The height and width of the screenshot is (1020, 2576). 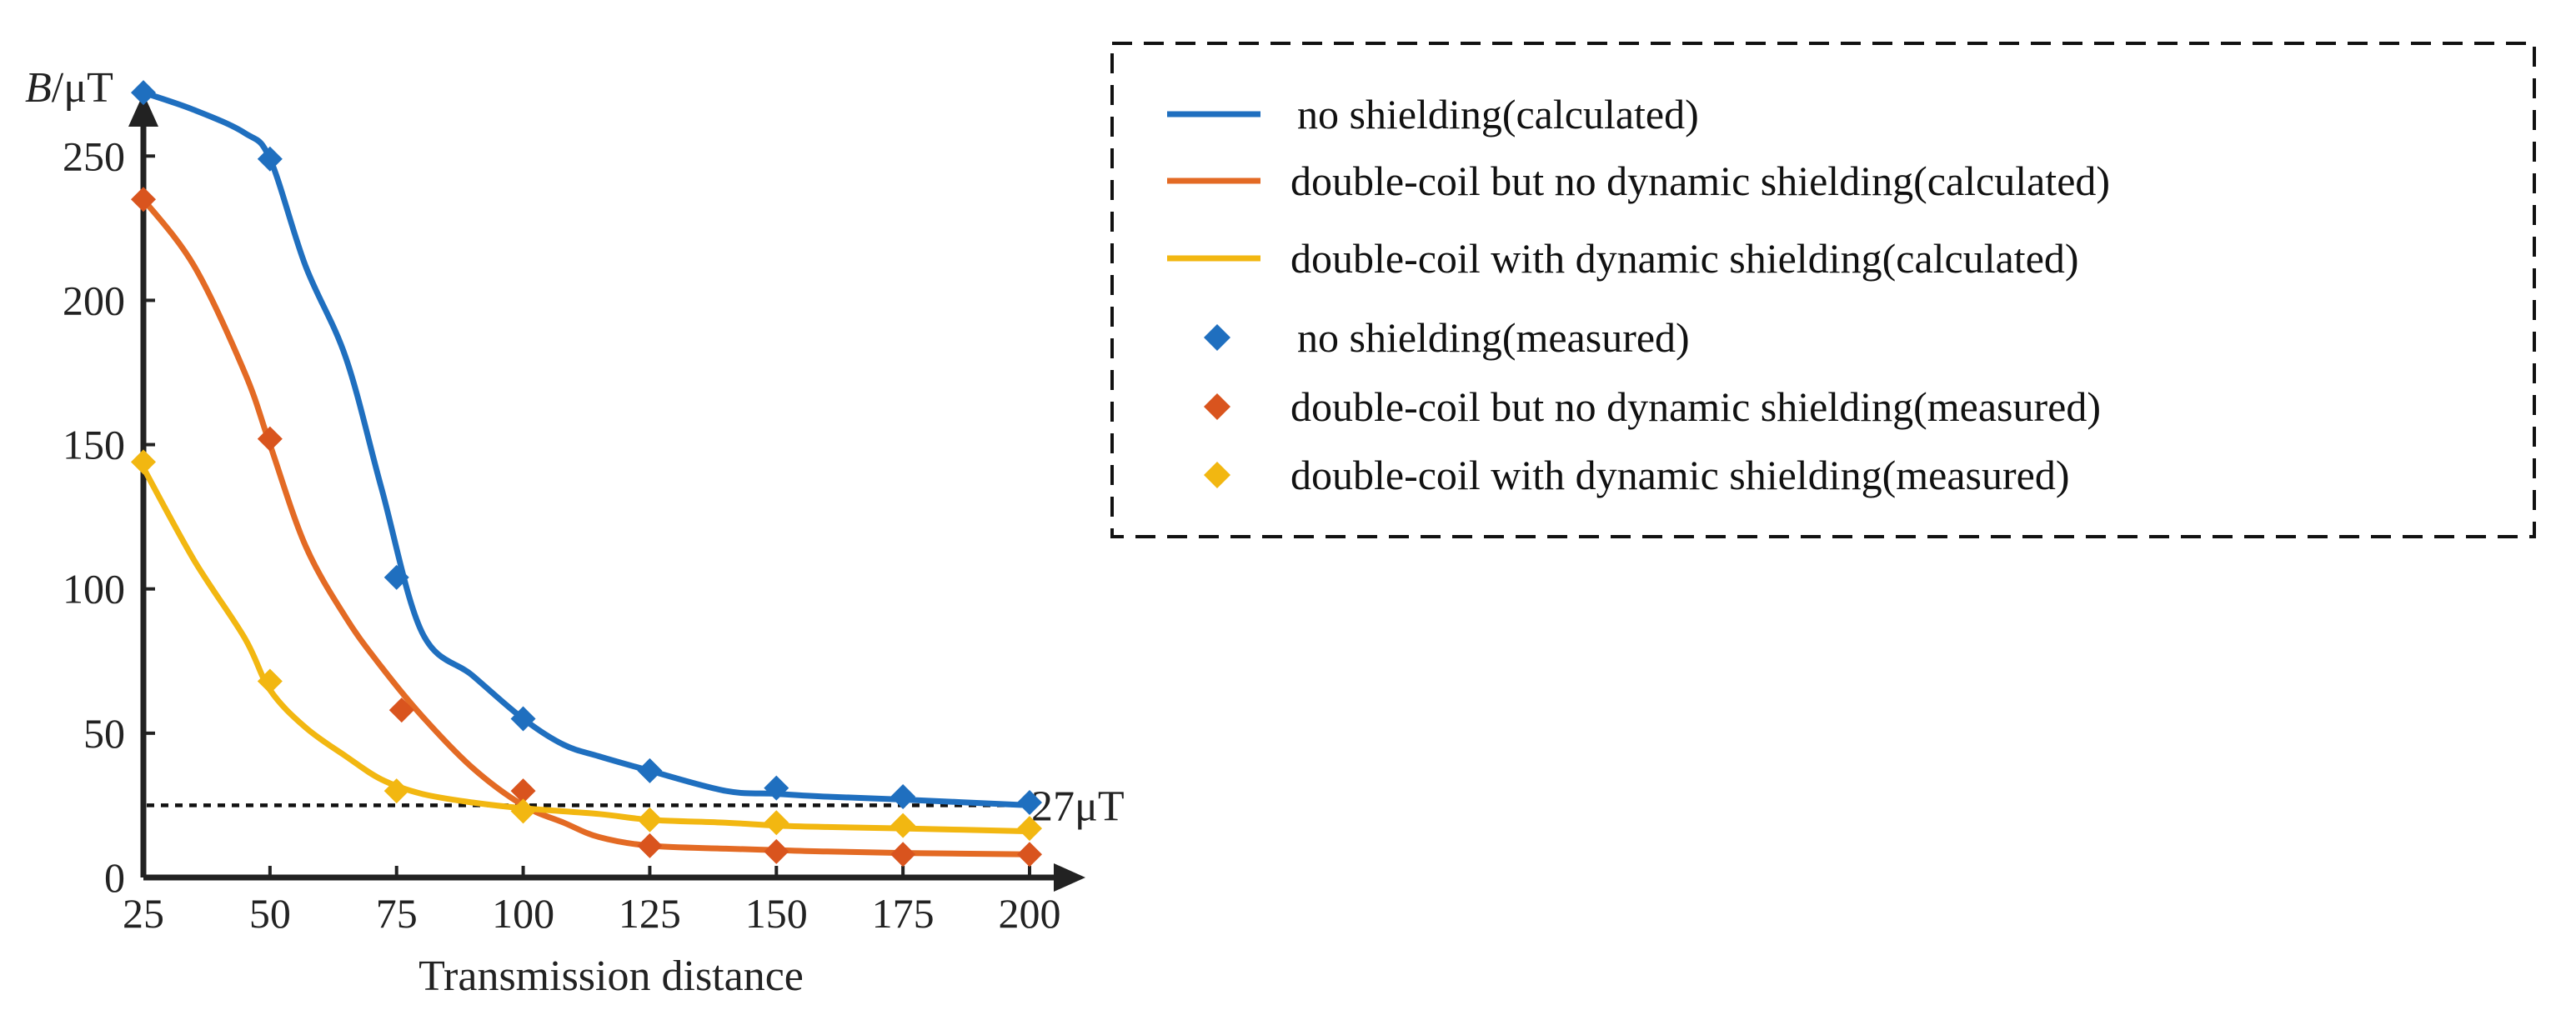 I want to click on x-tick-label: 150, so click(x=776, y=914).